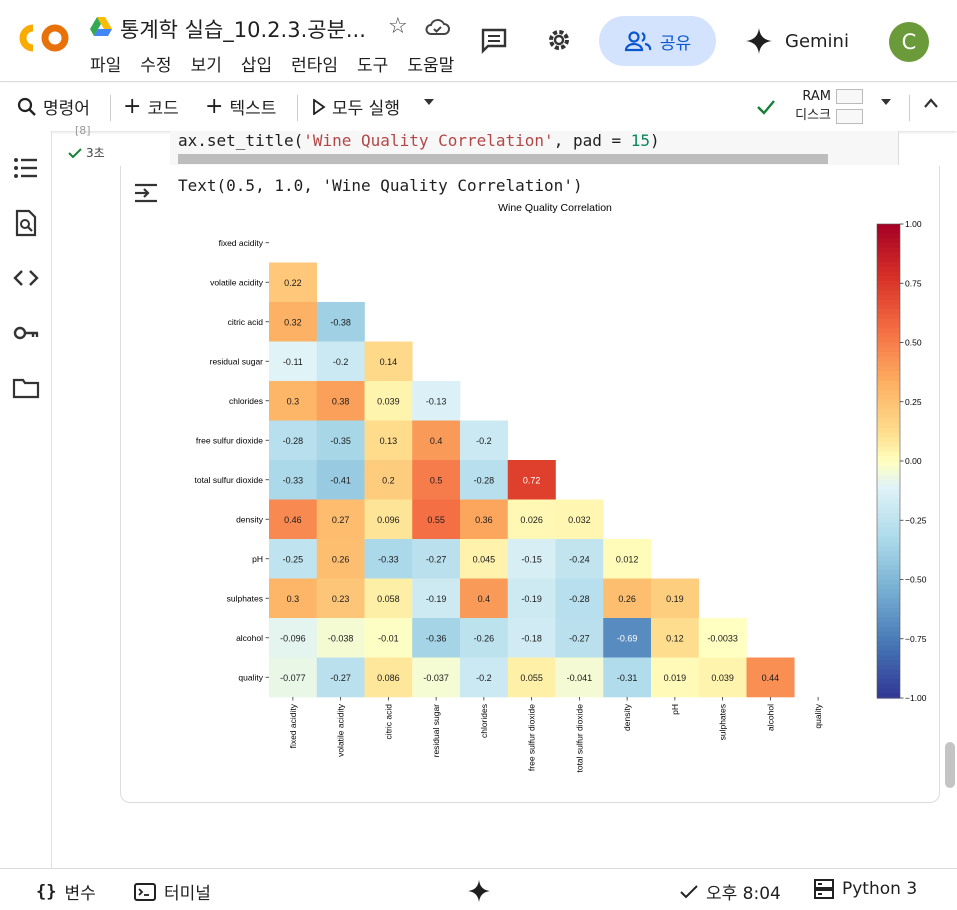 This screenshot has width=957, height=910. I want to click on share-button: 공유, so click(657, 41).